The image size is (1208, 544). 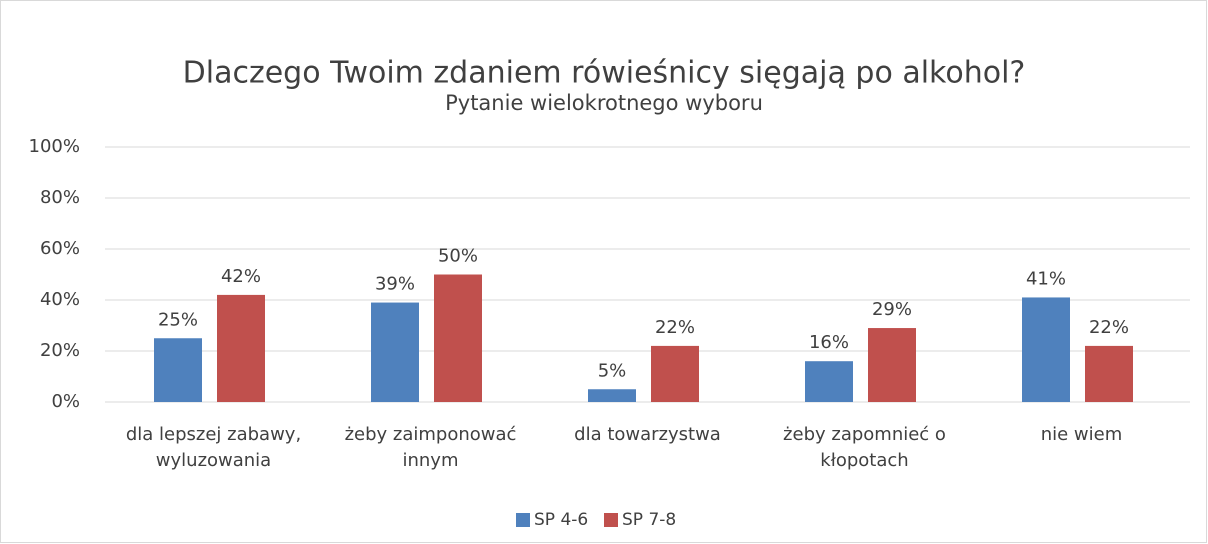 What do you see at coordinates (60, 248) in the screenshot?
I see `y-tick-label: 60%` at bounding box center [60, 248].